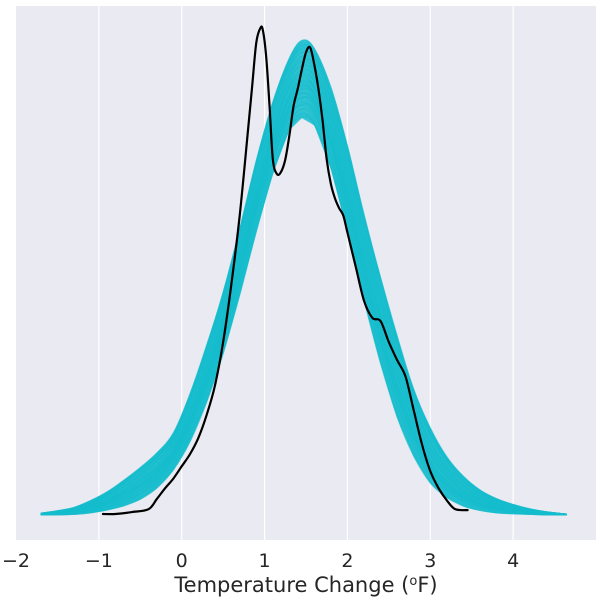 Image resolution: width=600 pixels, height=600 pixels. Describe the element at coordinates (513, 561) in the screenshot. I see `x-tick-label: 4` at that location.